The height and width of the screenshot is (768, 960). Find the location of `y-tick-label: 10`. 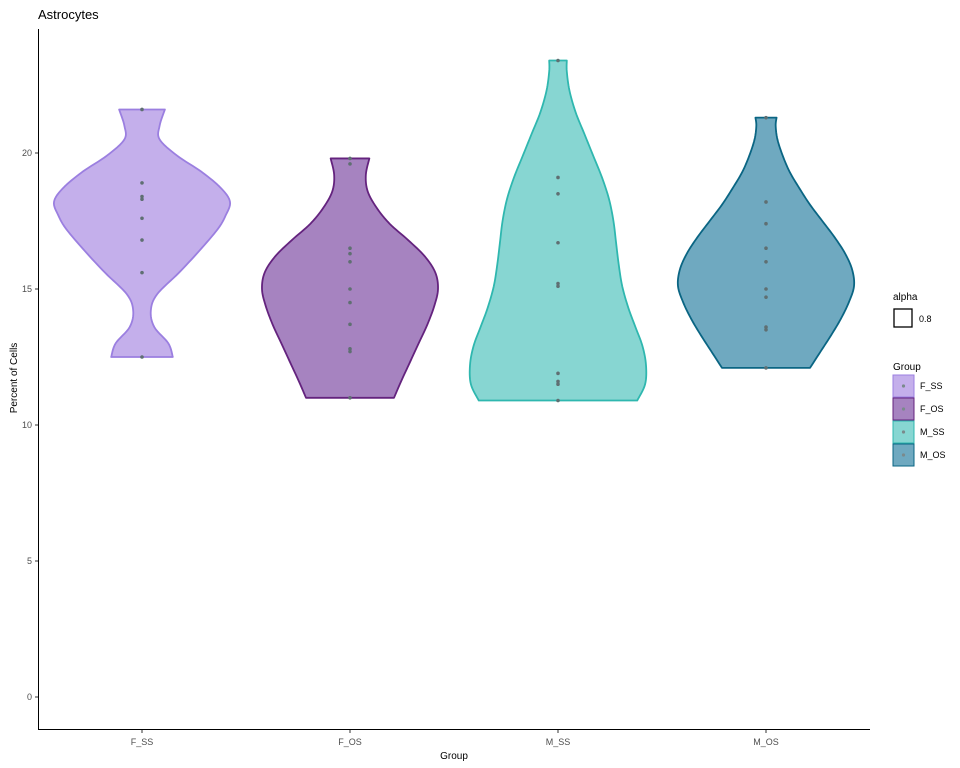

y-tick-label: 10 is located at coordinates (27, 425).